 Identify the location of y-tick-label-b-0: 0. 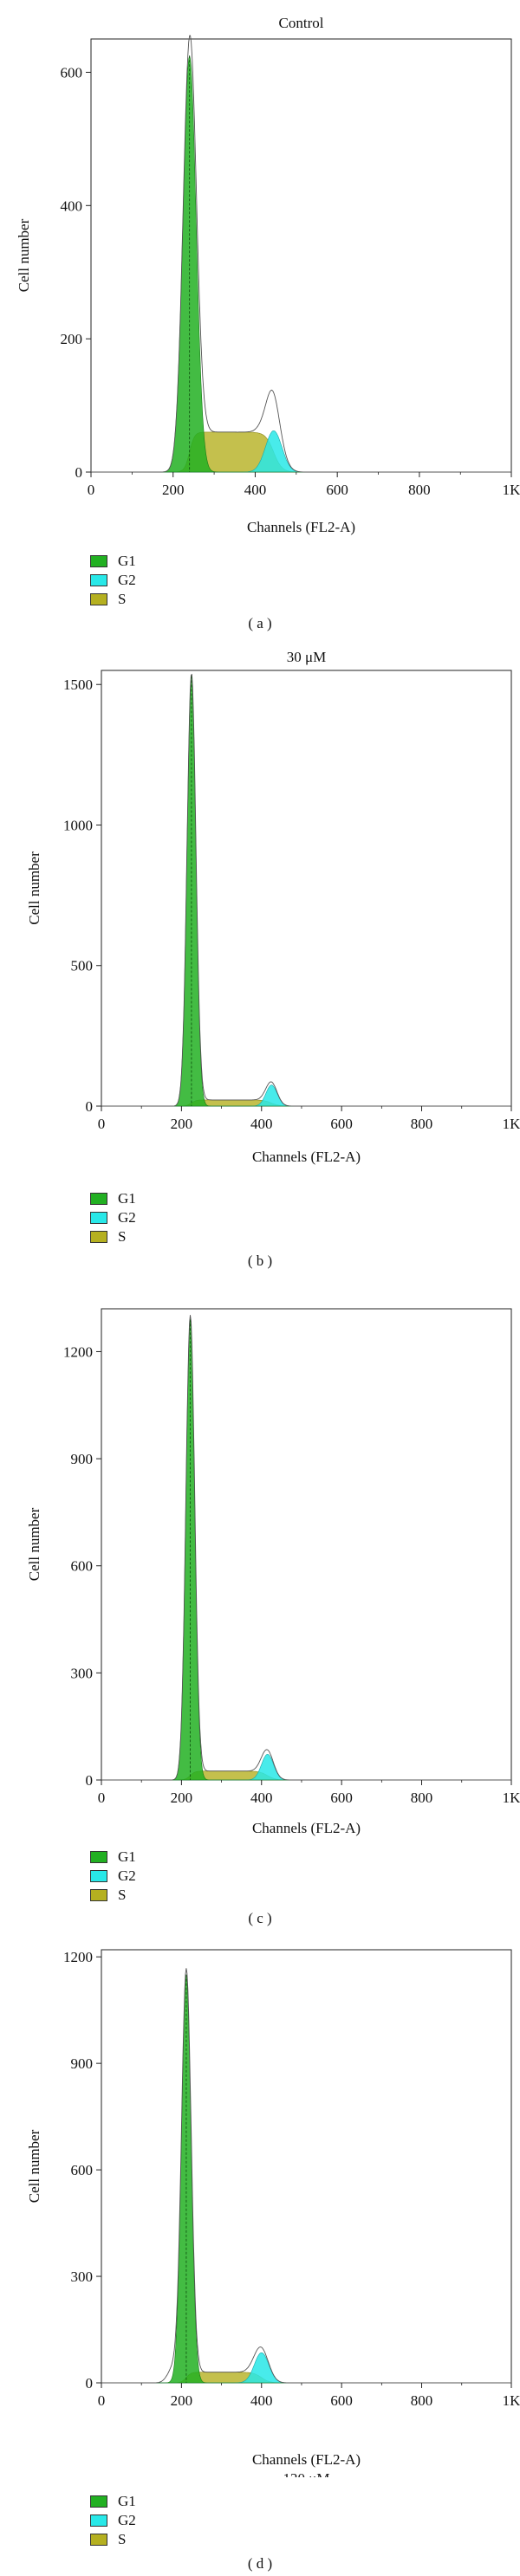
(90, 1106).